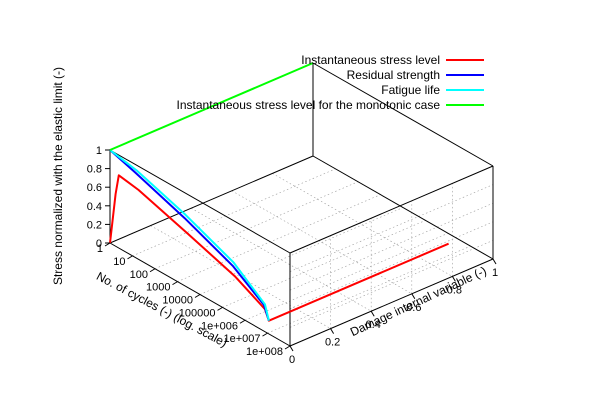 The width and height of the screenshot is (600, 400). I want to click on legend-label-3: Fatigue life, so click(410, 90).